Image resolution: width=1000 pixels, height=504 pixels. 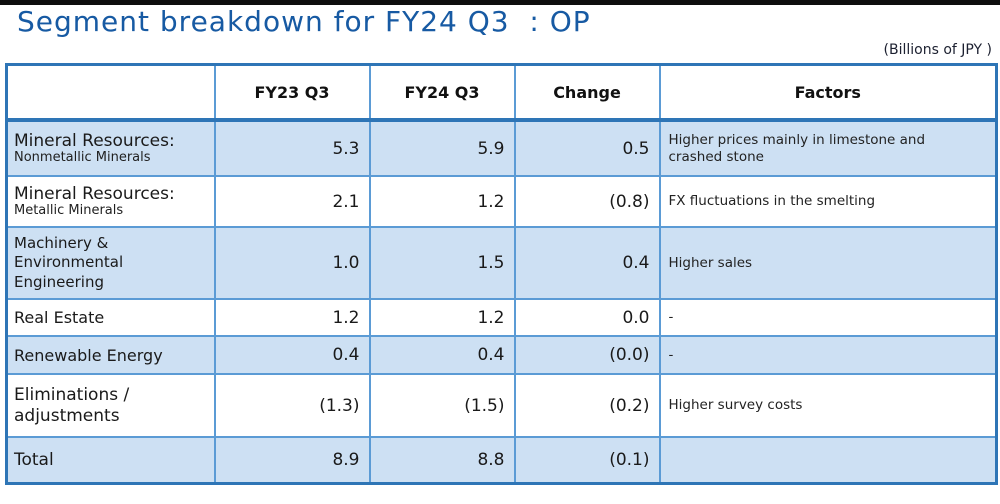 I want to click on fy24-value-cell: 1.5, so click(x=442, y=263).